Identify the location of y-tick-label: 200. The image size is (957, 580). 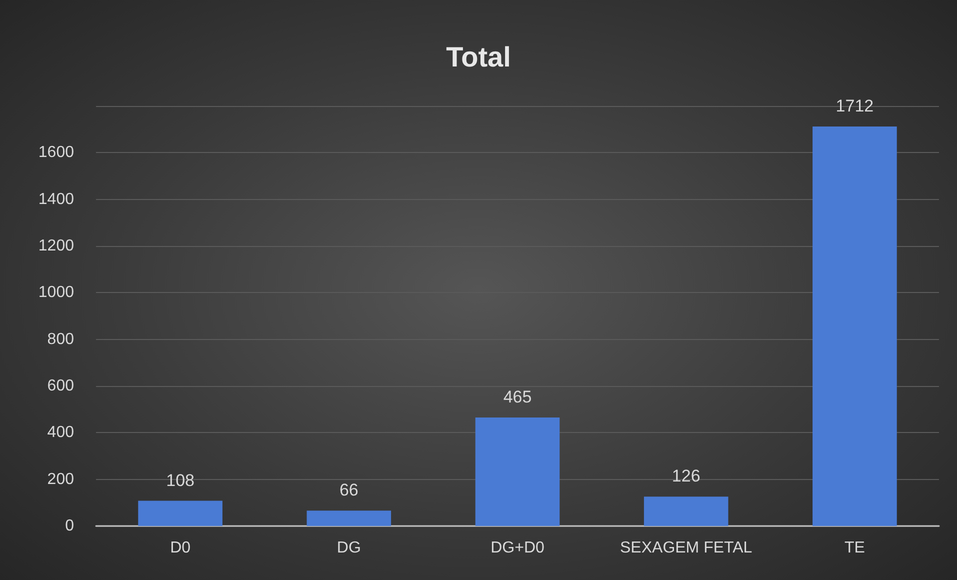
(60, 479).